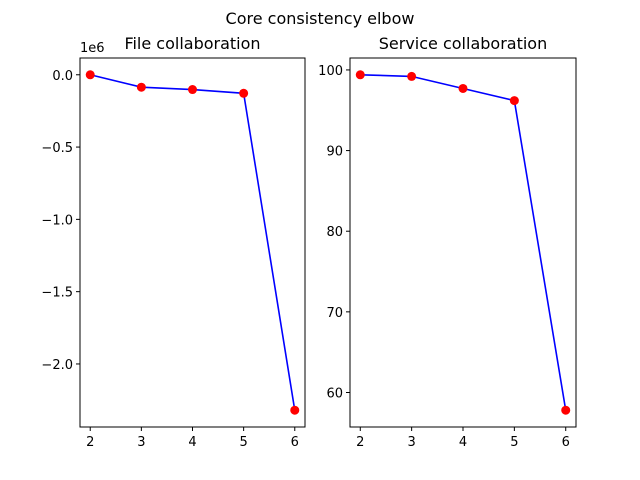 Image resolution: width=640 pixels, height=480 pixels. Describe the element at coordinates (57, 148) in the screenshot. I see `y-tick-label: −0.5` at that location.